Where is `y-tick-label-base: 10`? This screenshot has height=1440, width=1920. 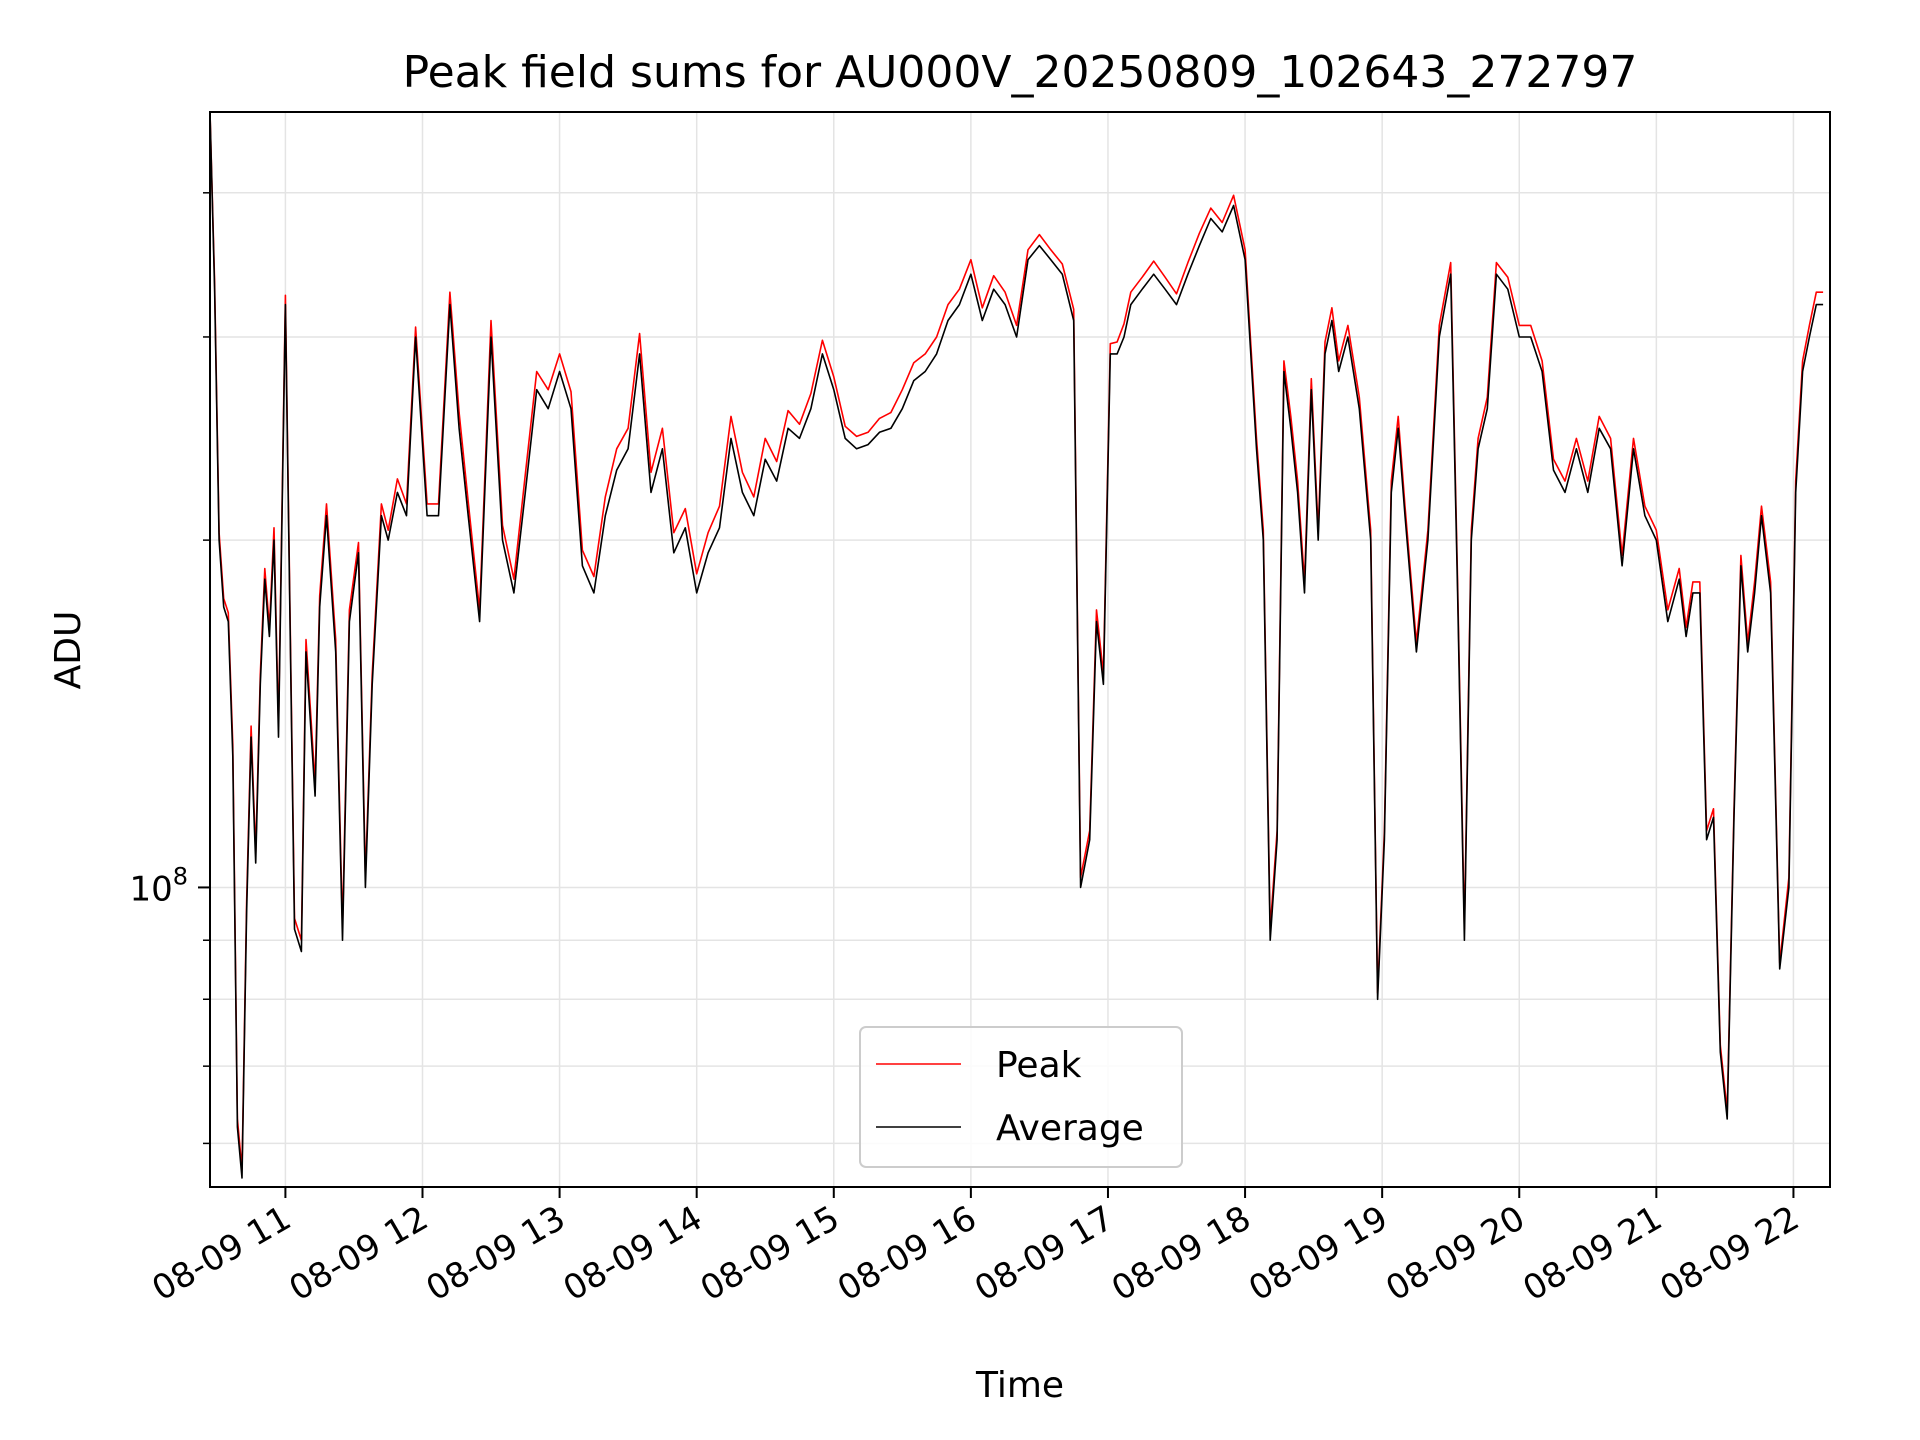
y-tick-label-base: 10 is located at coordinates (150, 889).